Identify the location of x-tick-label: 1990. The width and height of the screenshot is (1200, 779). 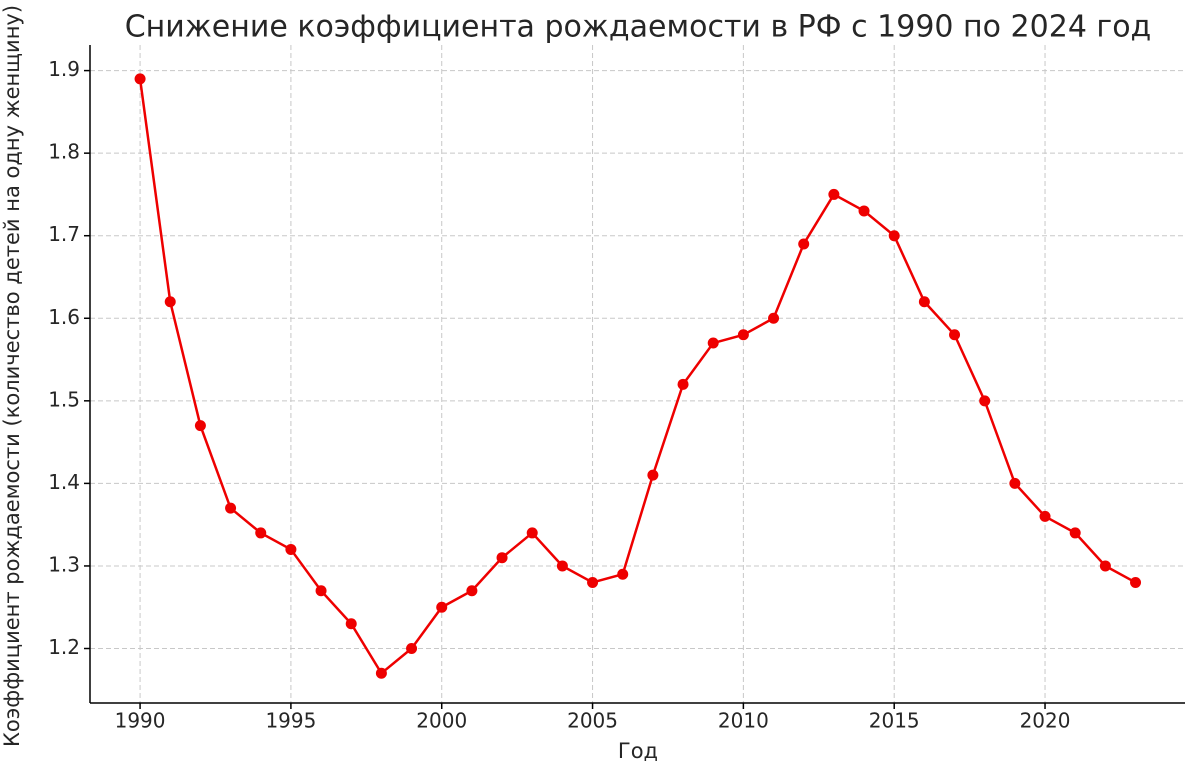
(140, 721).